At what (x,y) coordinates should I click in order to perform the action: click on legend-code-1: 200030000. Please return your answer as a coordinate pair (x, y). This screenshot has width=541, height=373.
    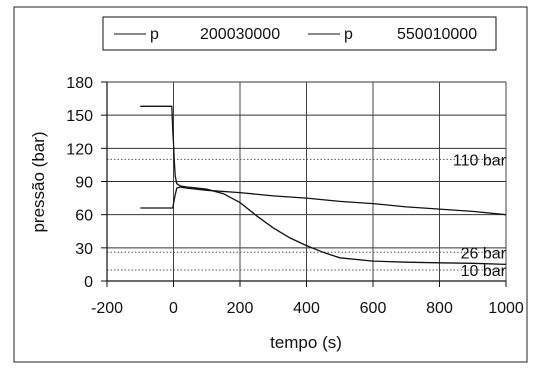
    Looking at the image, I should click on (240, 34).